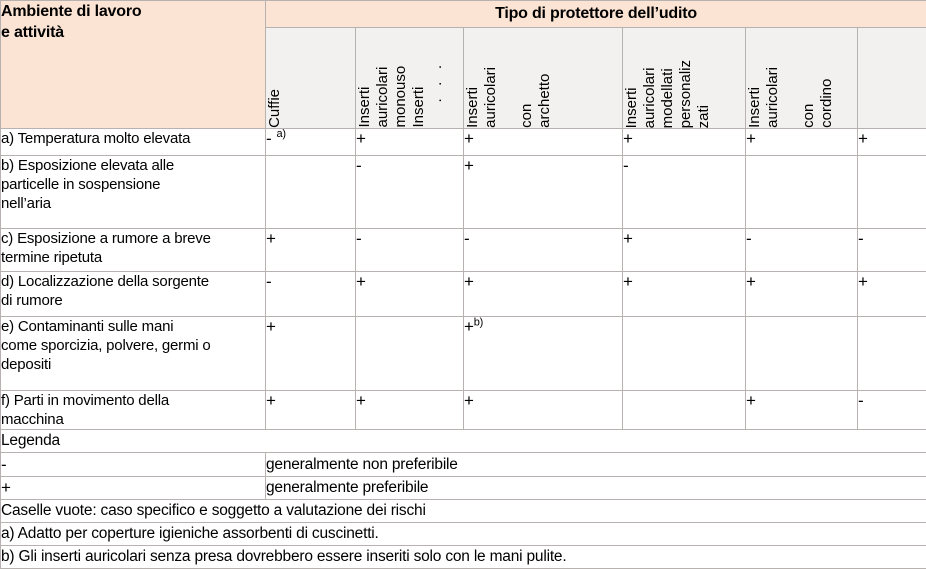 The width and height of the screenshot is (926, 569). I want to click on col-header-cuffie-label: Cuffie, so click(275, 108).